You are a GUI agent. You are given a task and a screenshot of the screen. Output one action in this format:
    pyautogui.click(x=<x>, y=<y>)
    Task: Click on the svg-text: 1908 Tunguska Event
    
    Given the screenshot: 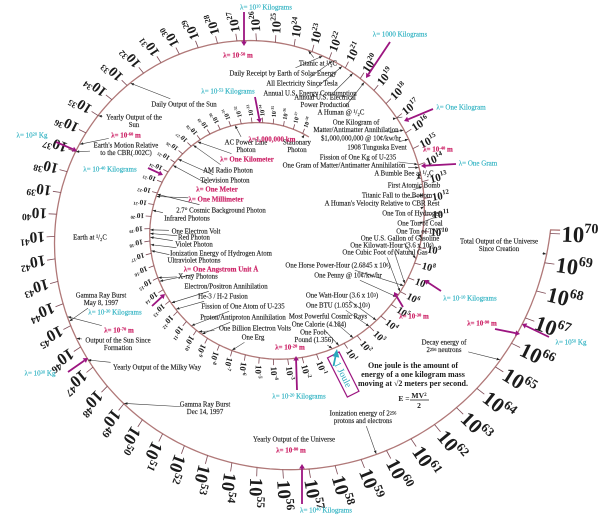 What is the action you would take?
    pyautogui.click(x=376, y=147)
    